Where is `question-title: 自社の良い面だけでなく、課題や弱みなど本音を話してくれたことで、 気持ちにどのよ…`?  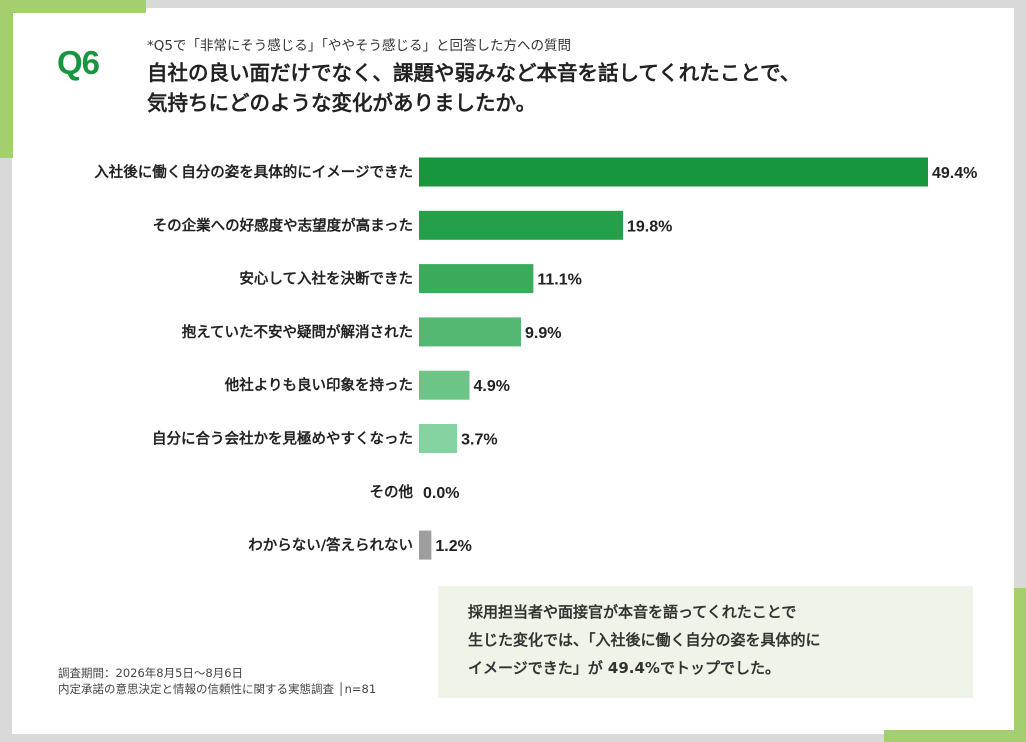
question-title: 自社の良い面だけでなく、課題や弱みなど本音を話してくれたことで、 気持ちにどのよ… is located at coordinates (527, 88).